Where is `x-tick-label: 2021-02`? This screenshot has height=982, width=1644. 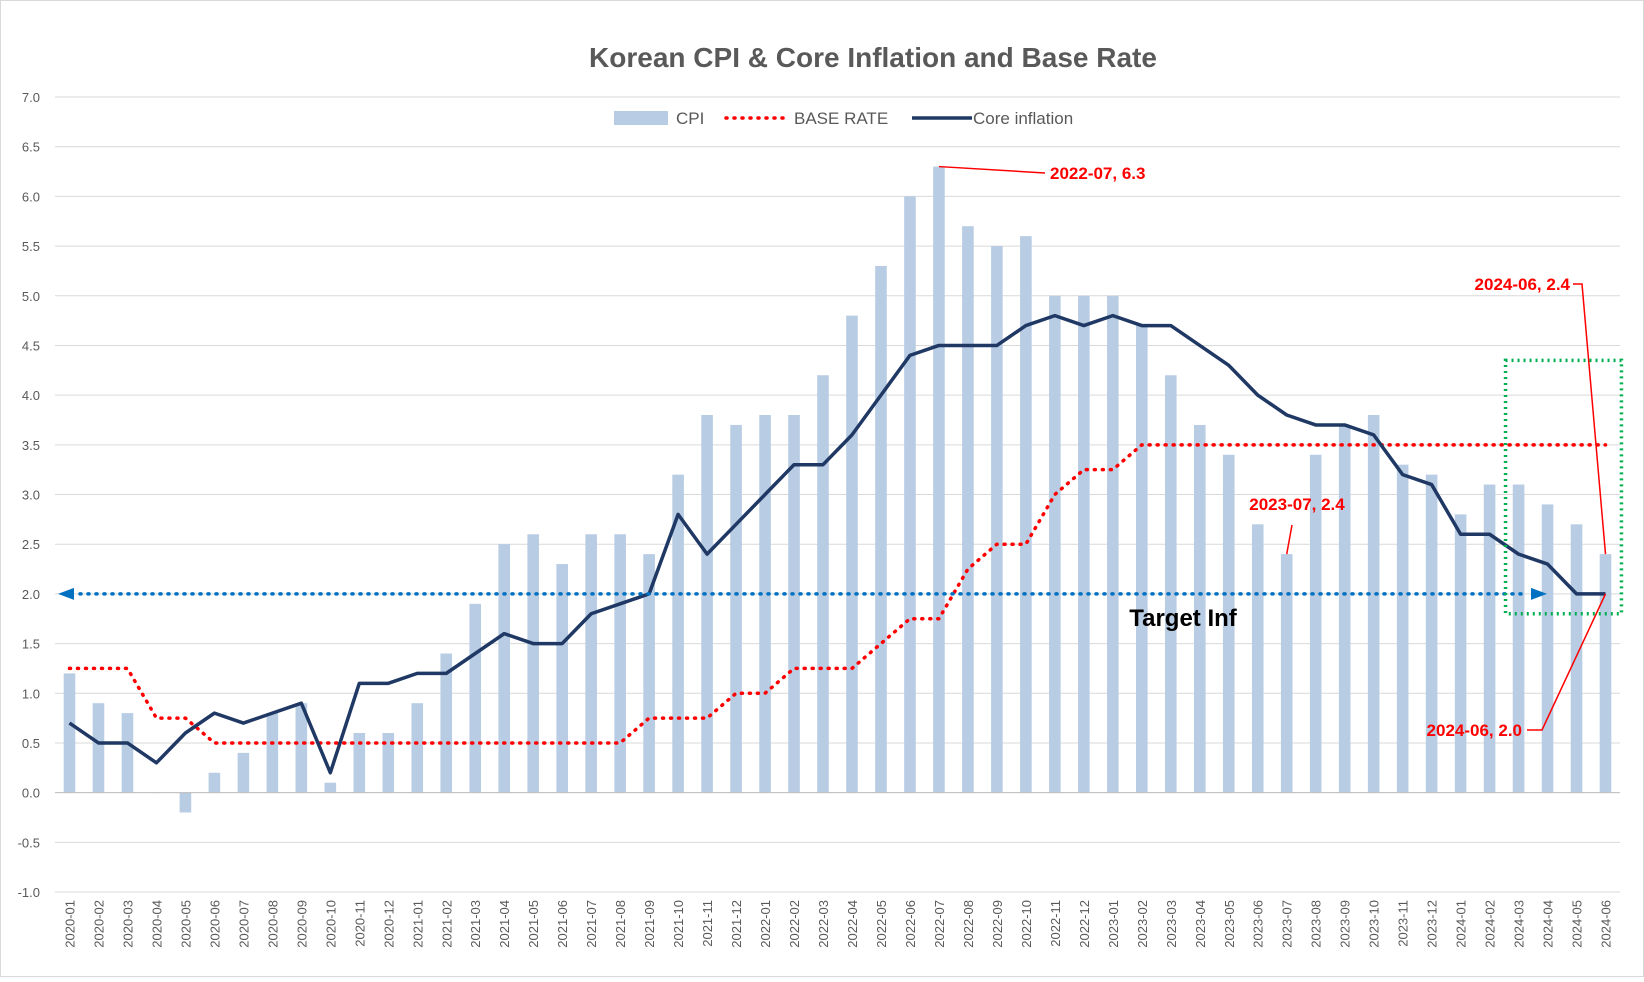 x-tick-label: 2021-02 is located at coordinates (446, 924).